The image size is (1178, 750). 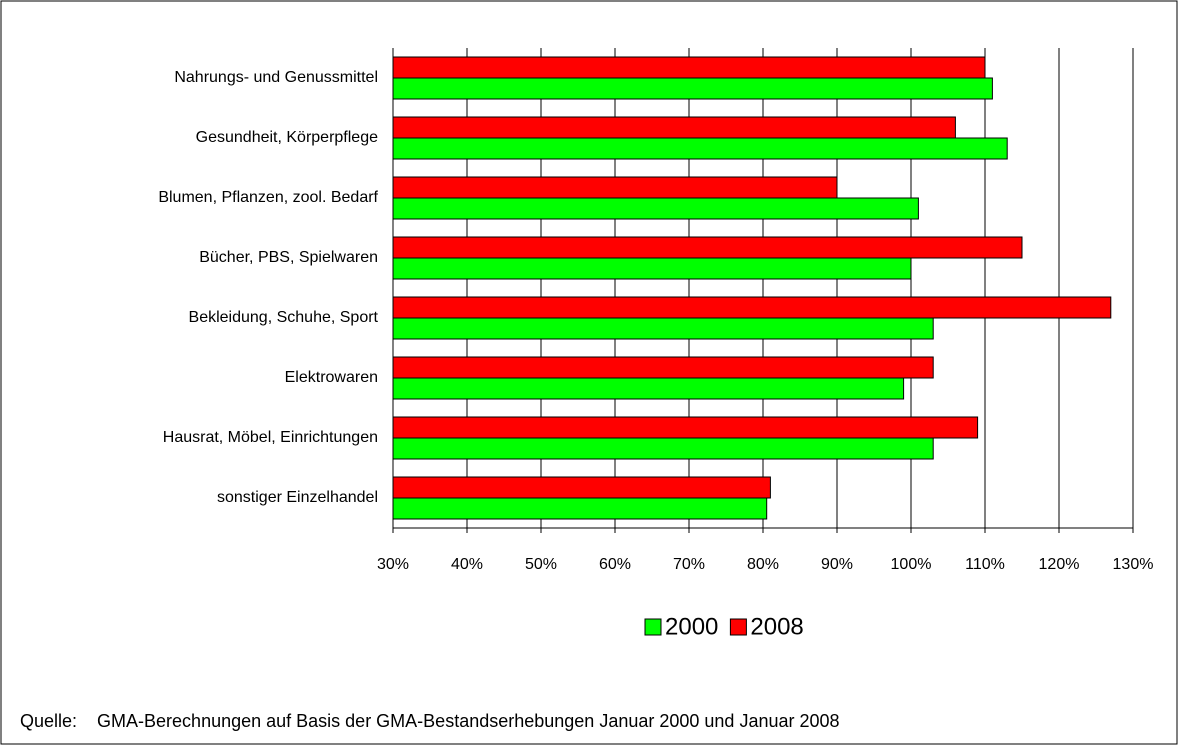 What do you see at coordinates (287, 137) in the screenshot?
I see `y-tick-label: Gesundheit, Körperpflege` at bounding box center [287, 137].